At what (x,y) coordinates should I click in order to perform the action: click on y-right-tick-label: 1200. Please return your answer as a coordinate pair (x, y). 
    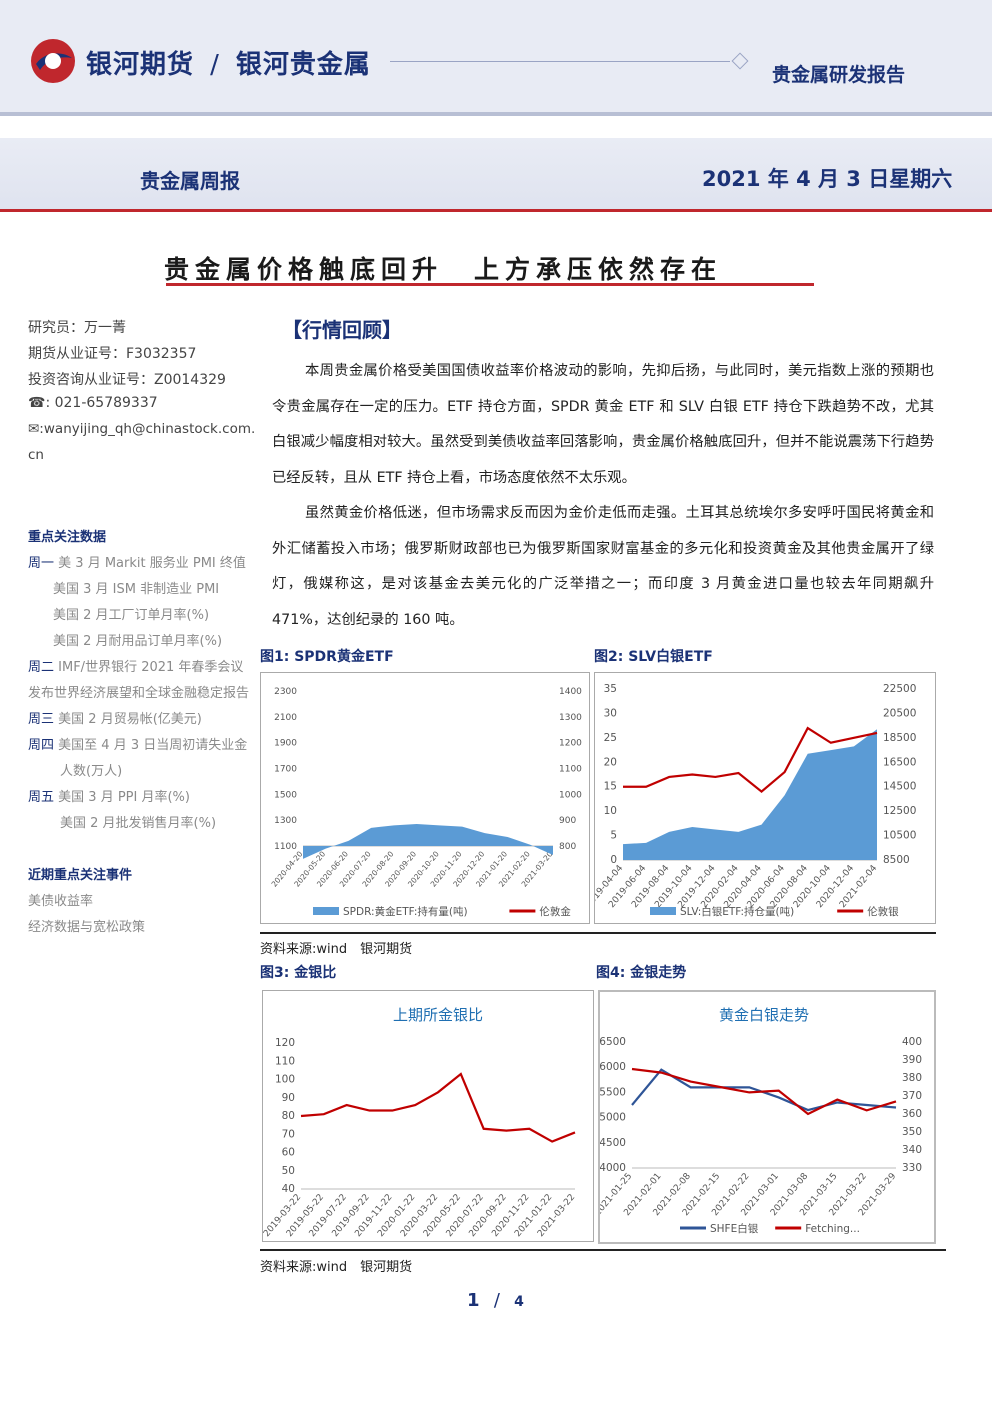
    Looking at the image, I should click on (570, 744).